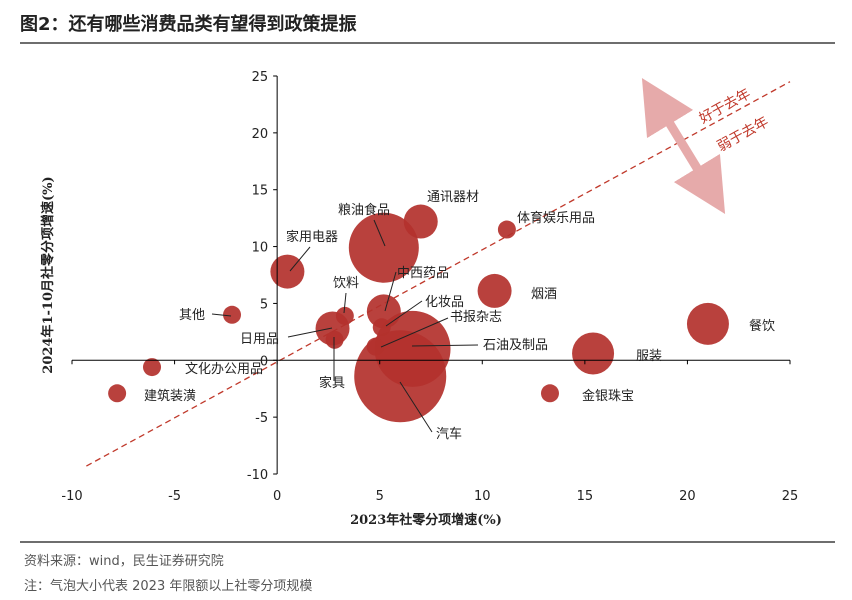  I want to click on point-label: 金银珠宝, so click(608, 396).